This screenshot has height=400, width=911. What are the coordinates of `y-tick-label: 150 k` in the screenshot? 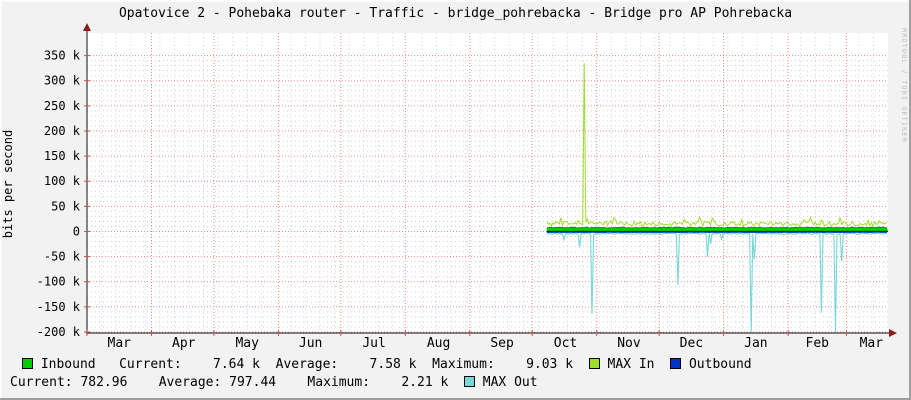 It's located at (62, 156).